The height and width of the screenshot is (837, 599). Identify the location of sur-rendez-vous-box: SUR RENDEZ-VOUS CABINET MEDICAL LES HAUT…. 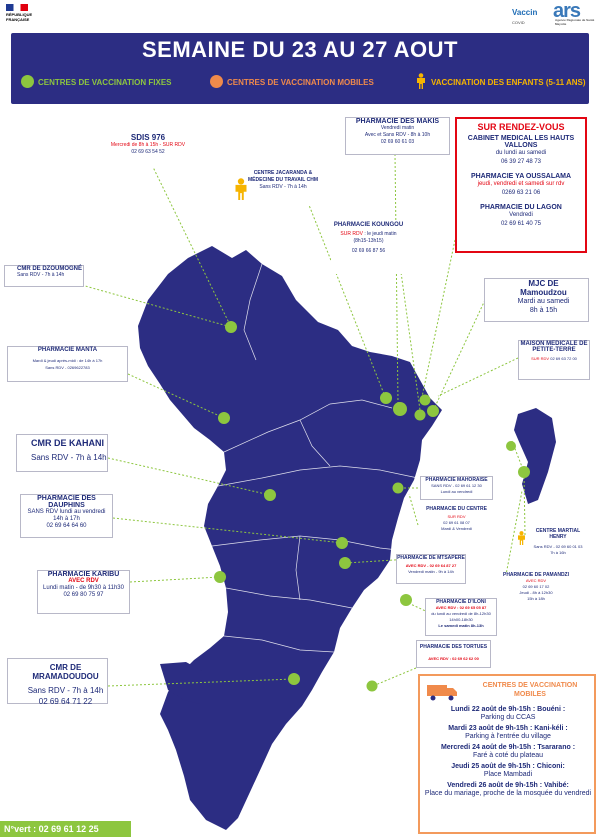
(521, 185).